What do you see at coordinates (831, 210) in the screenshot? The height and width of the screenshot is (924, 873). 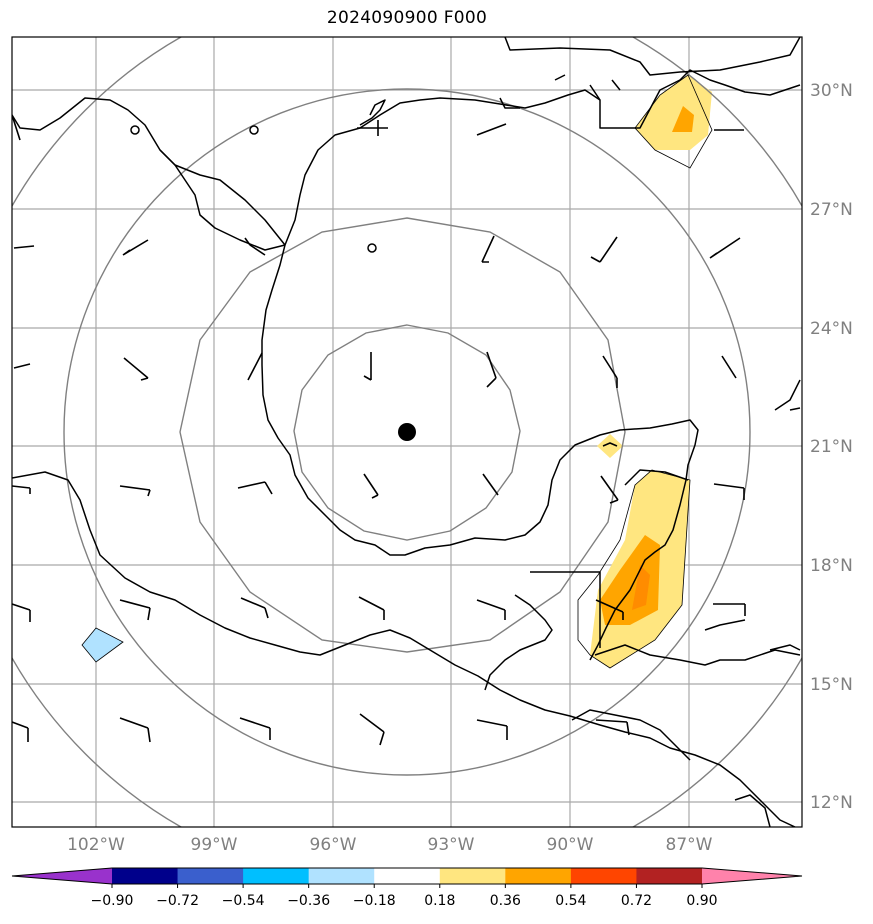 I see `lat-label: 27°N` at bounding box center [831, 210].